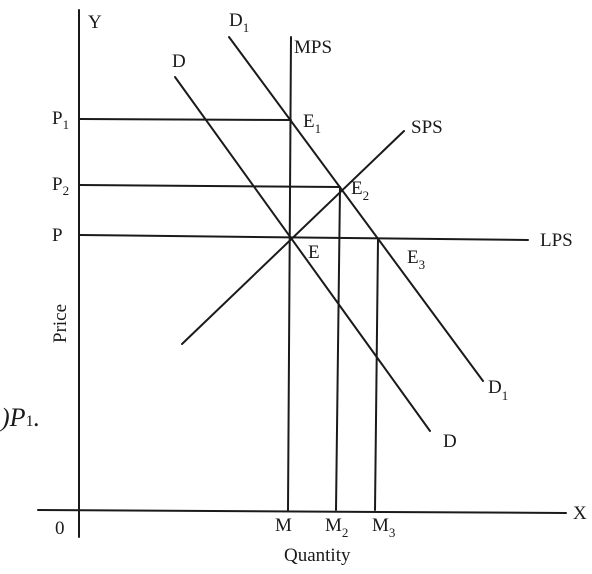  I want to click on e-label: E, so click(314, 252).